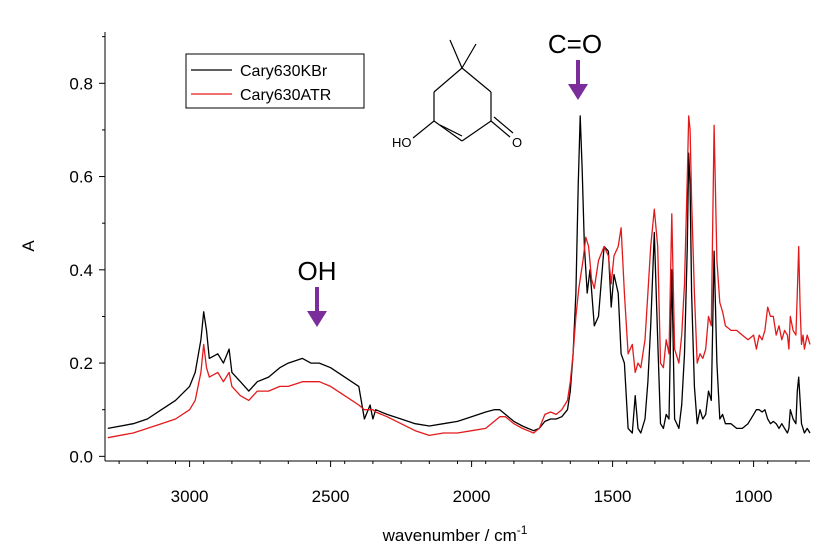 The height and width of the screenshot is (548, 826). What do you see at coordinates (81, 363) in the screenshot?
I see `y-tick-label: 0.2` at bounding box center [81, 363].